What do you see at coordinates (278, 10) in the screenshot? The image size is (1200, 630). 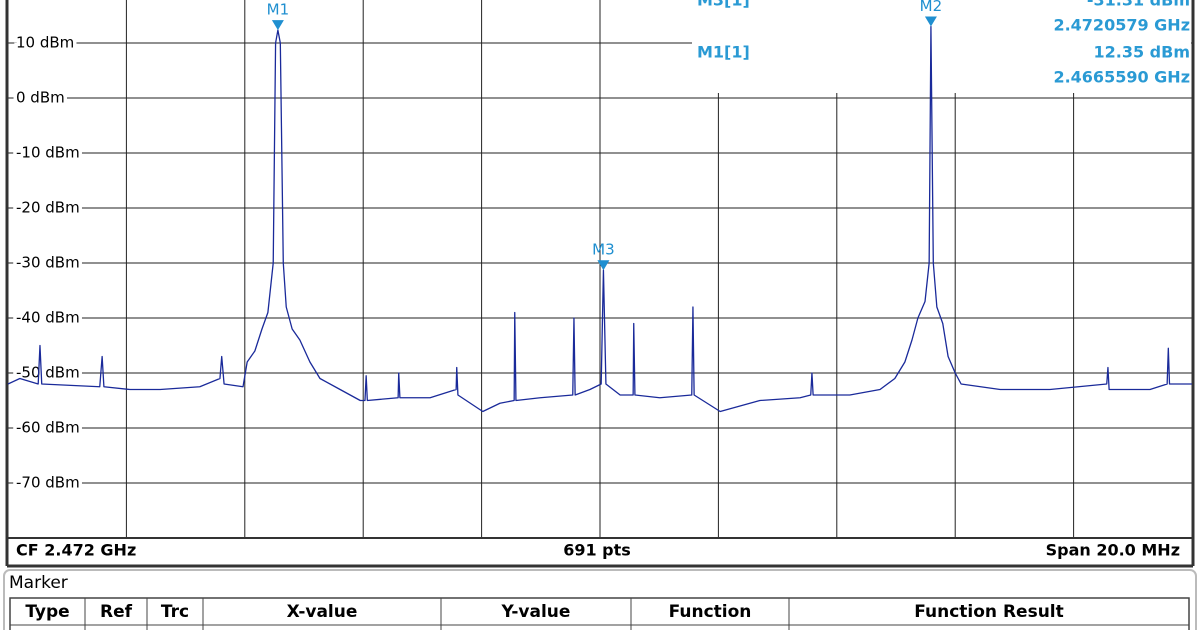 I see `marker-label: M1` at bounding box center [278, 10].